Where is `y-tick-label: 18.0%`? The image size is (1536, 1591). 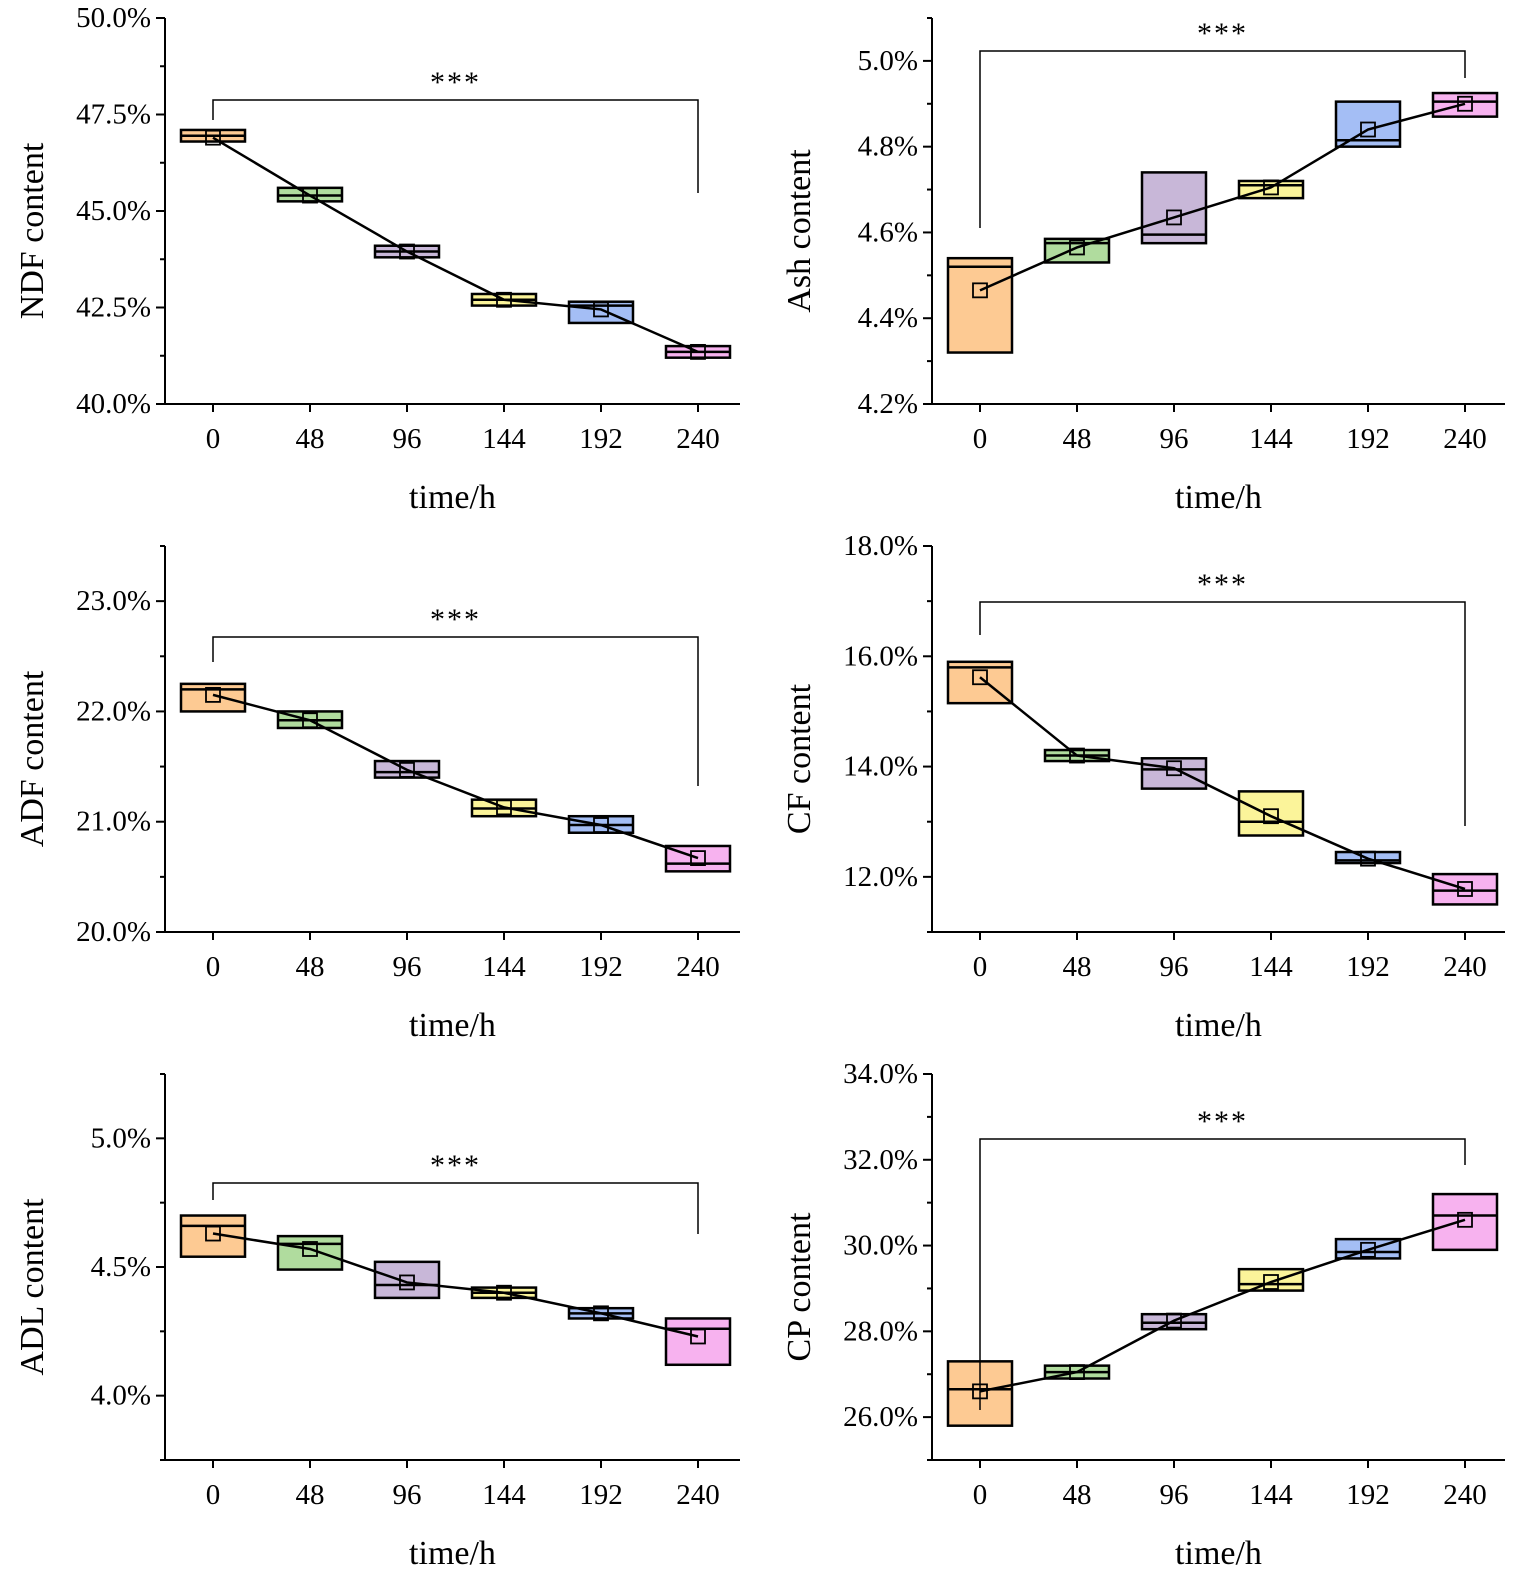 y-tick-label: 18.0% is located at coordinates (880, 546).